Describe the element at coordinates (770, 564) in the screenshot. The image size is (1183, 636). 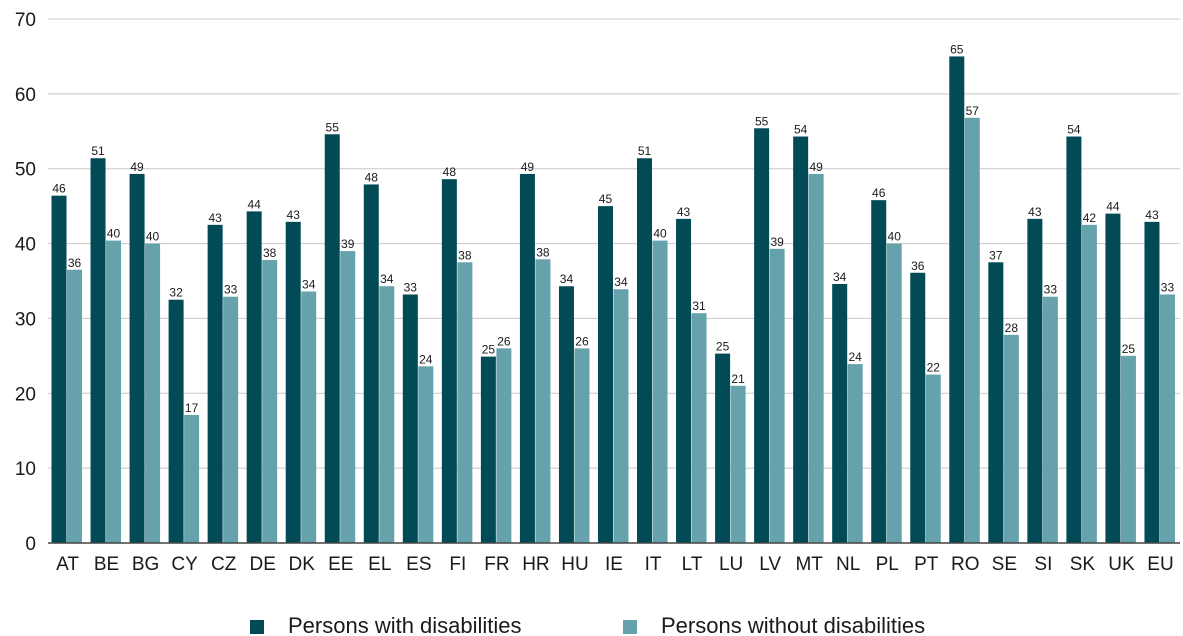
I see `x-tick-label: LV` at that location.